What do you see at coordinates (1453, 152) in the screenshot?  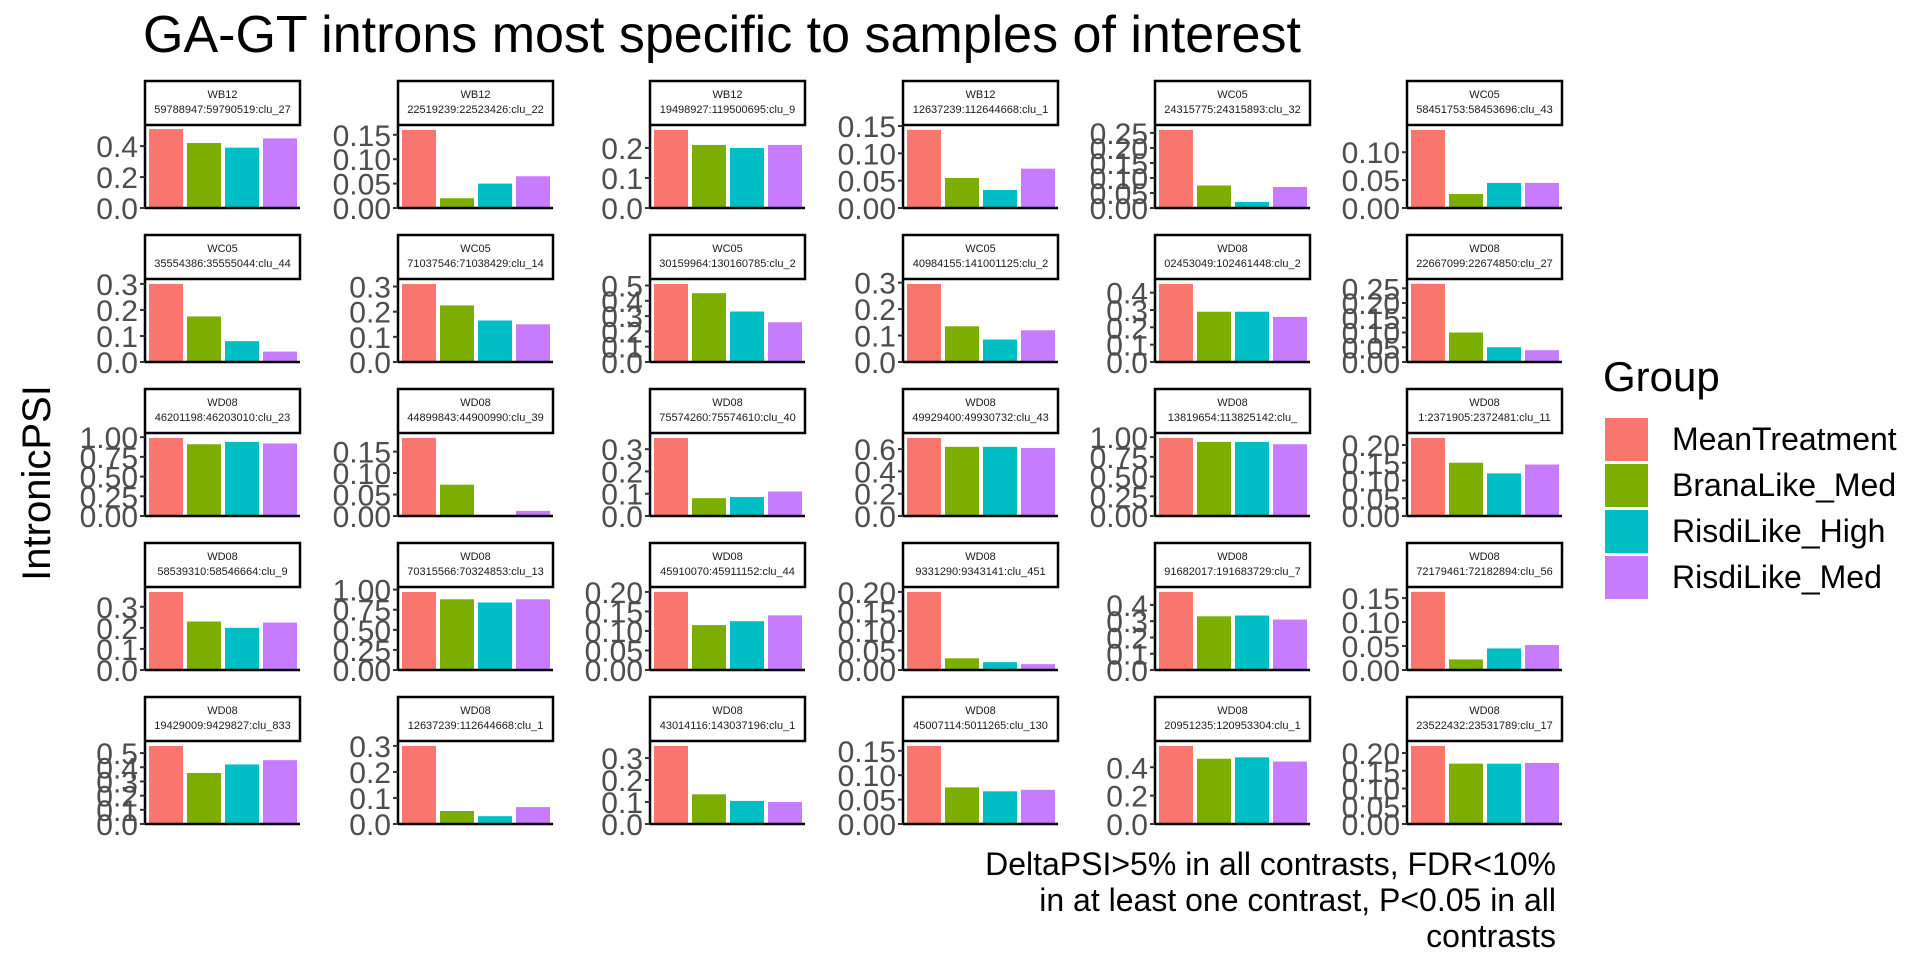 I see `facet-panel: WC05 58451753:58453696:clu_43 0.000.050.10` at bounding box center [1453, 152].